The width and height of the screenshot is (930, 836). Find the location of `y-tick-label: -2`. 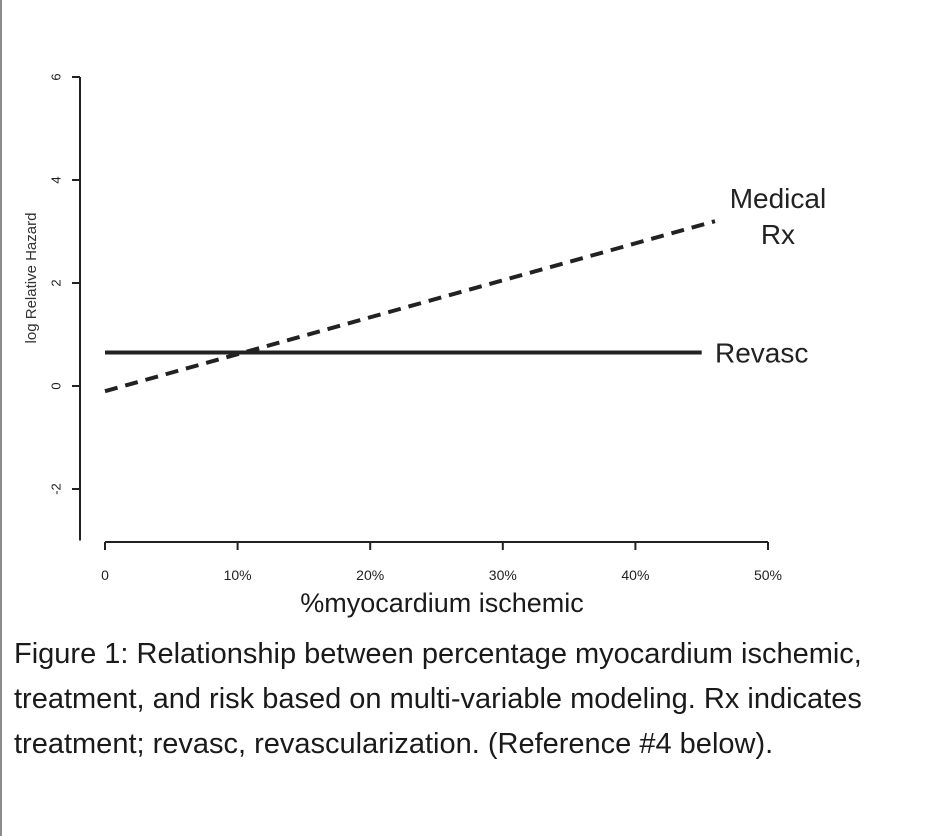

y-tick-label: -2 is located at coordinates (55, 489).